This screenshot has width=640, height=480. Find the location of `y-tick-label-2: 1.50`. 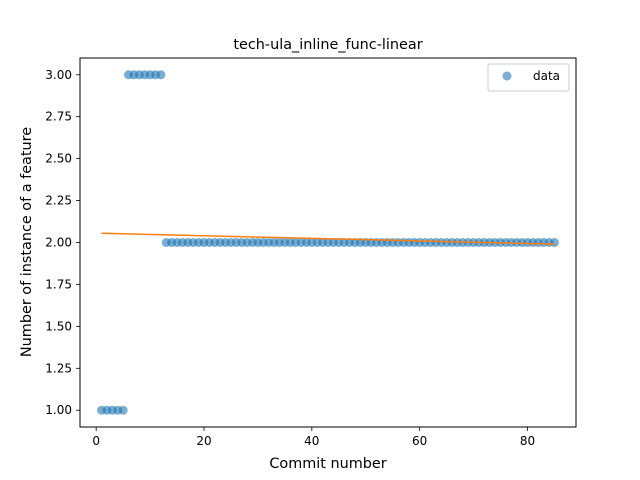

y-tick-label-2: 1.50 is located at coordinates (58, 326).